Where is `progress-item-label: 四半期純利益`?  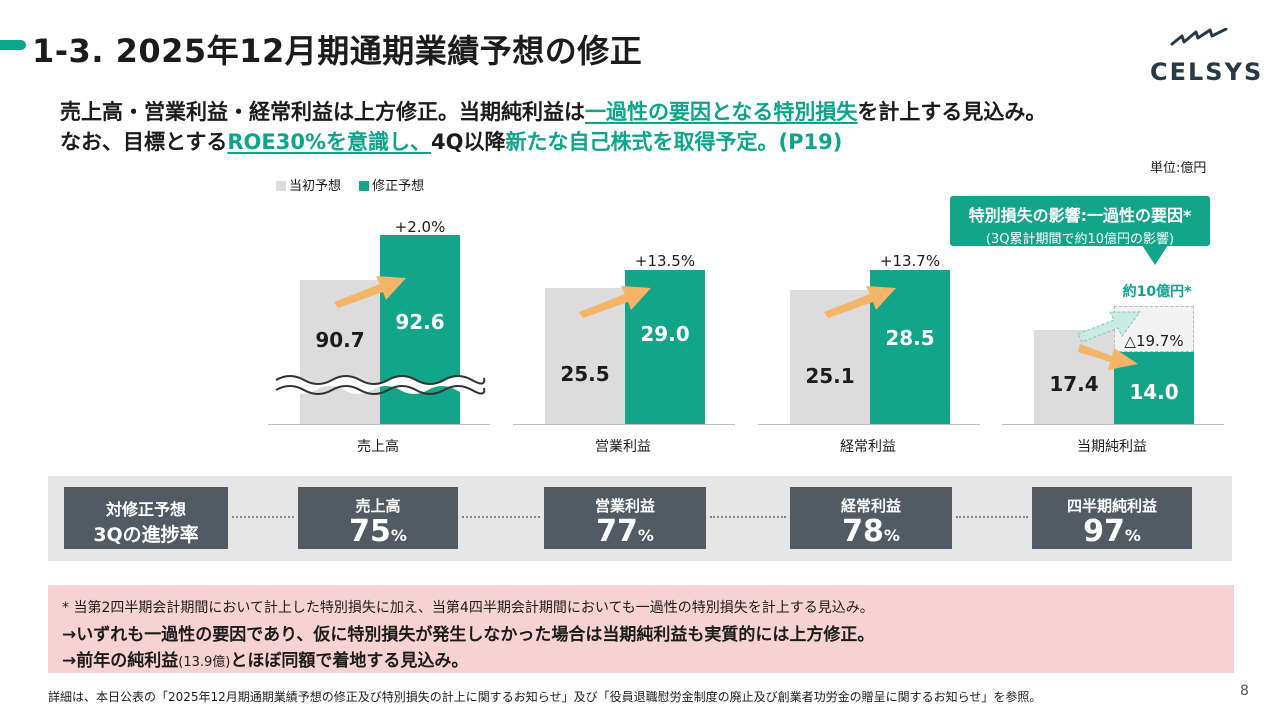 progress-item-label: 四半期純利益 is located at coordinates (1111, 506).